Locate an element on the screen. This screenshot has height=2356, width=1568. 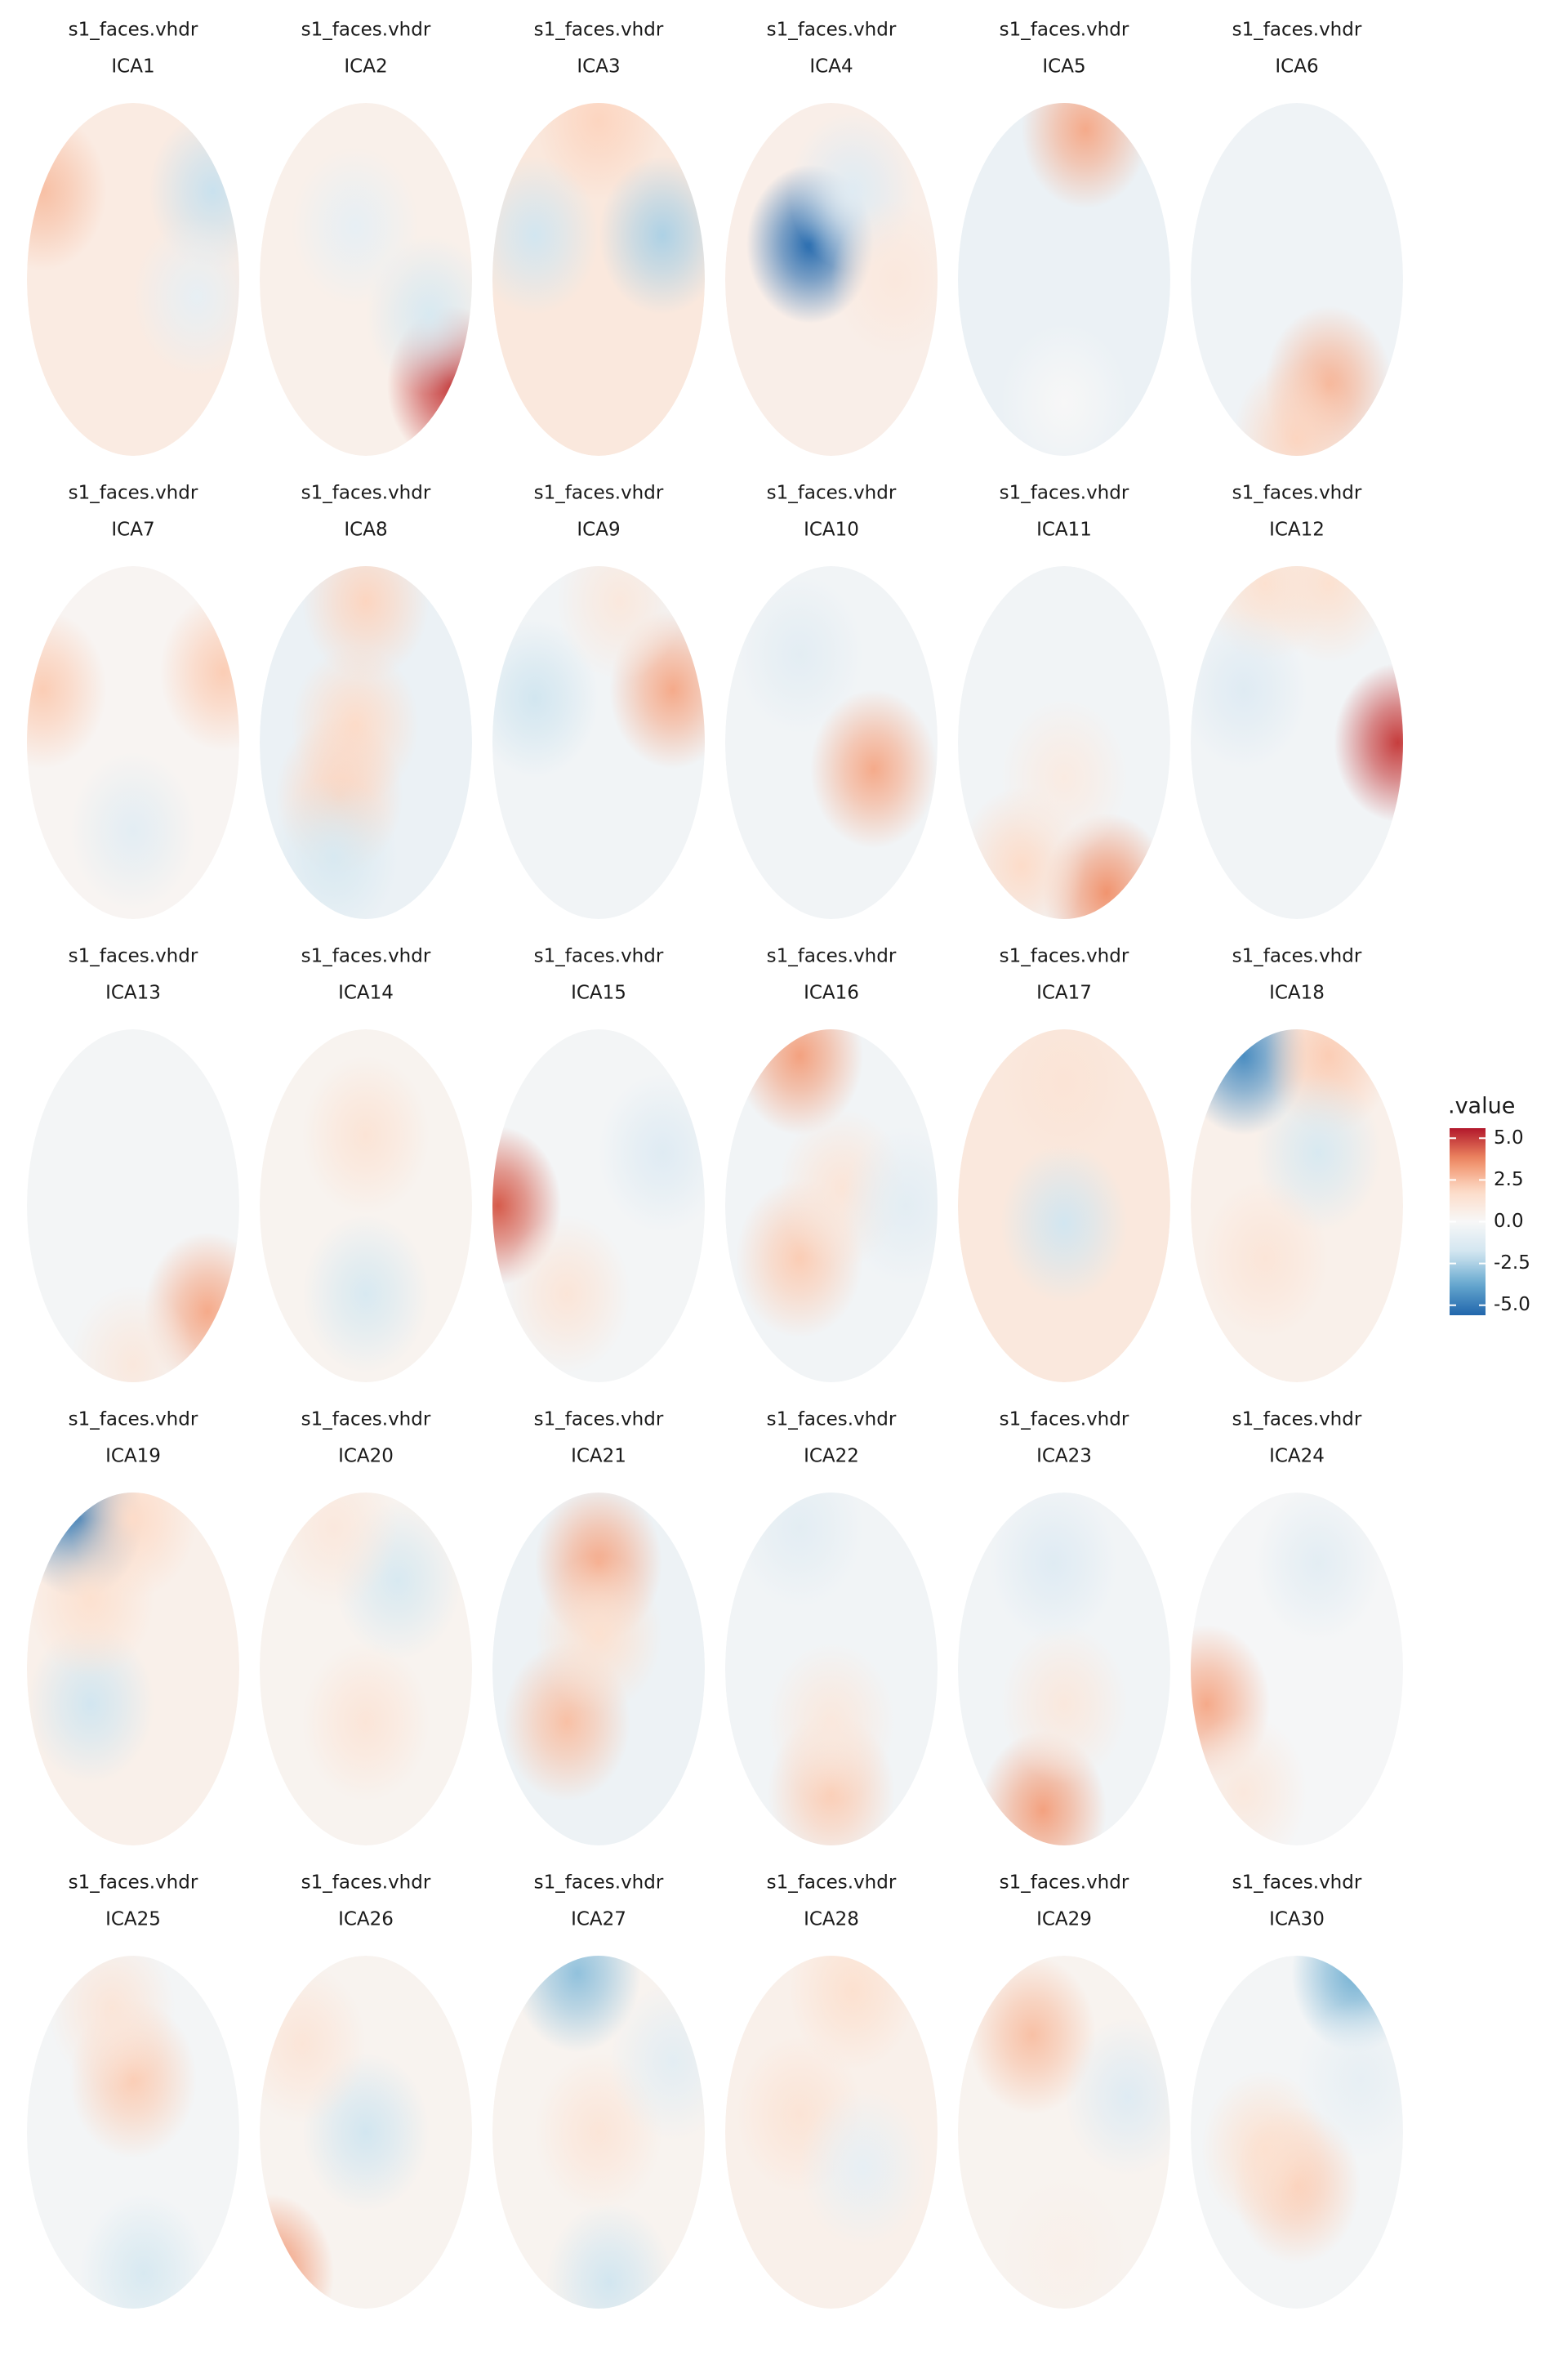
strip-component: ICA16 is located at coordinates (831, 993).